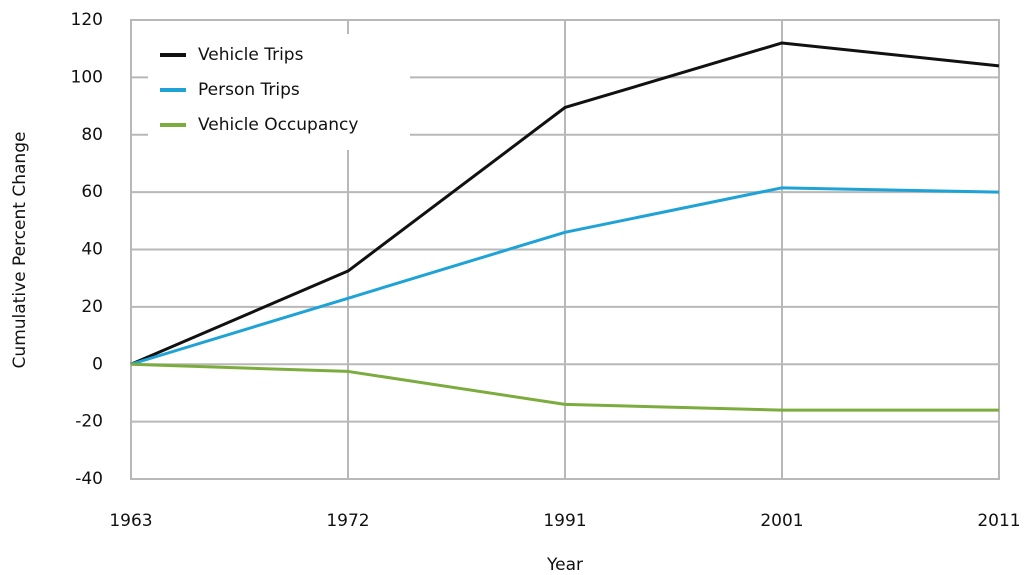 The width and height of the screenshot is (1027, 575). I want to click on series-line, so click(564, 387).